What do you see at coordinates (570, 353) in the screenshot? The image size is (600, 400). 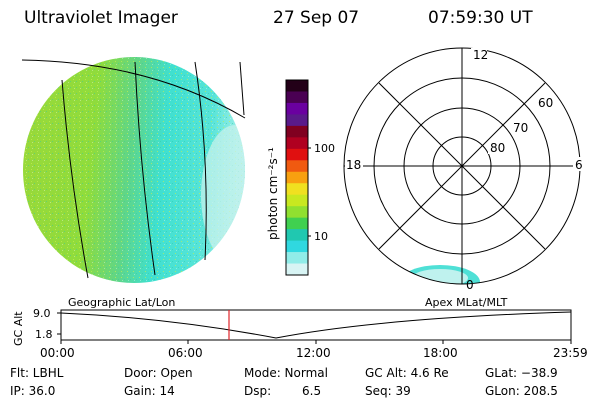 I see `timeline-x-tick: 23:59` at bounding box center [570, 353].